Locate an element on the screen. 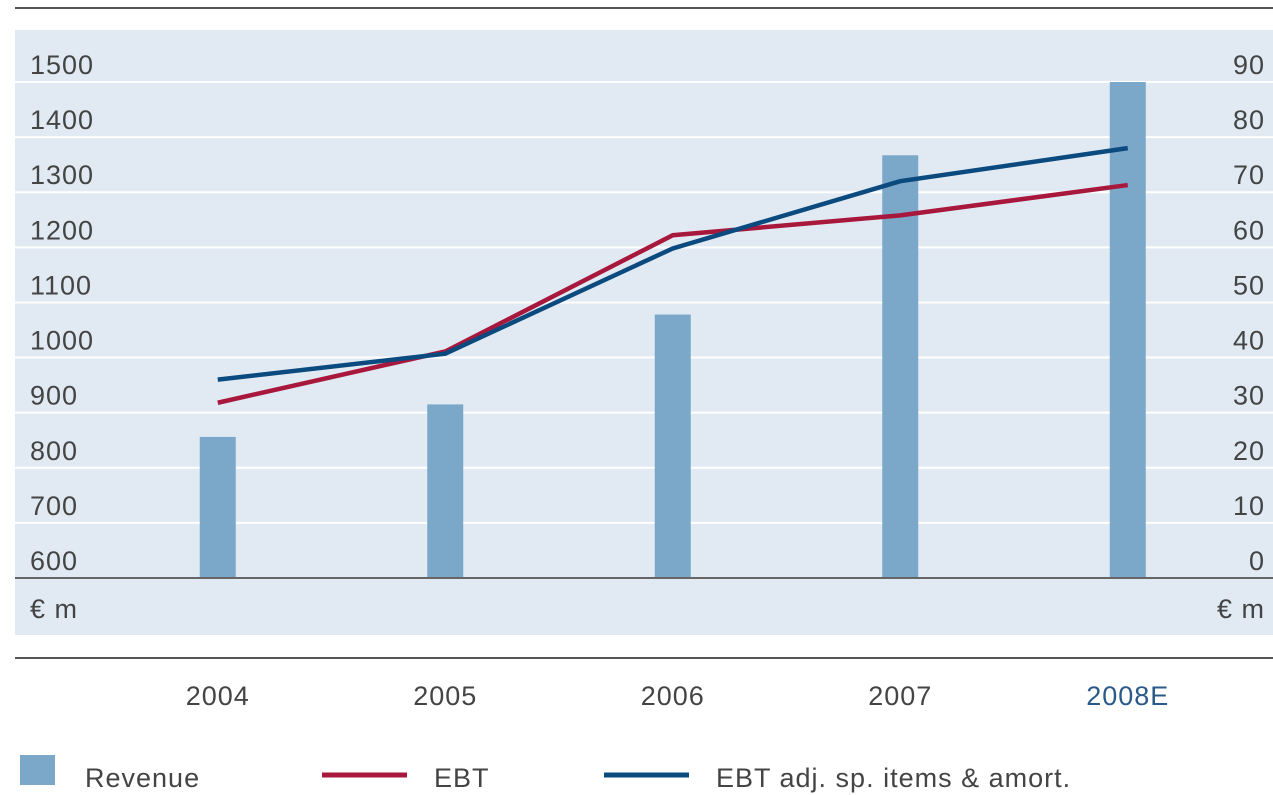  y-axis-unit: € m is located at coordinates (54, 609).